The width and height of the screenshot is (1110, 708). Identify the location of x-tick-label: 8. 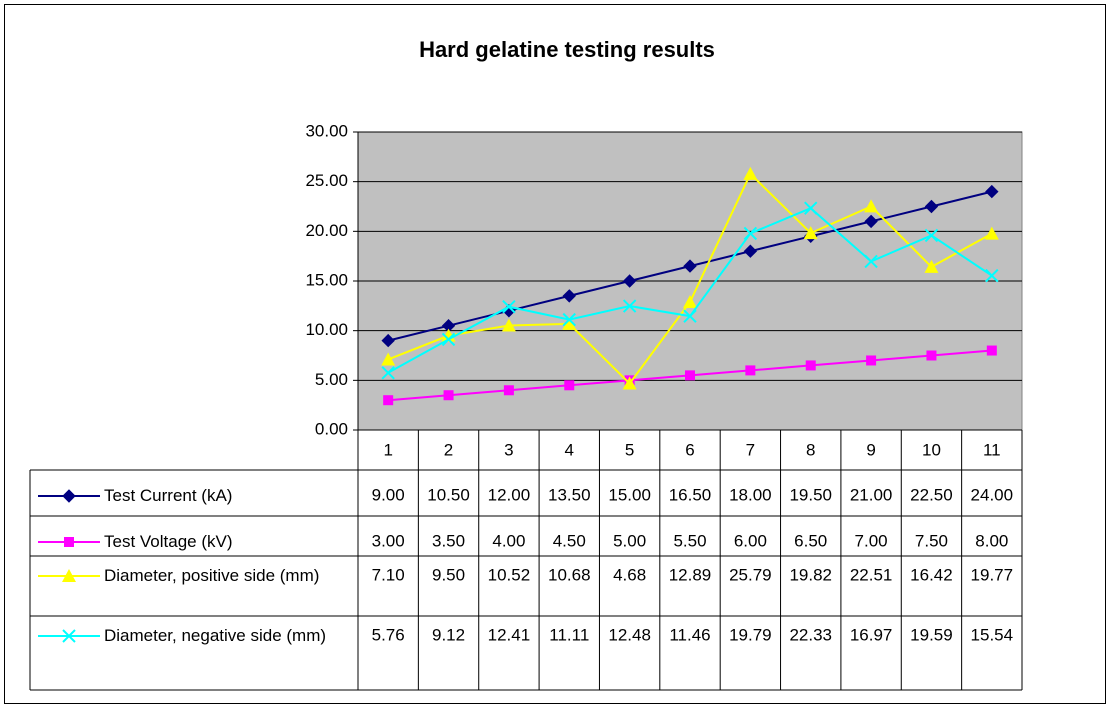
(810, 449).